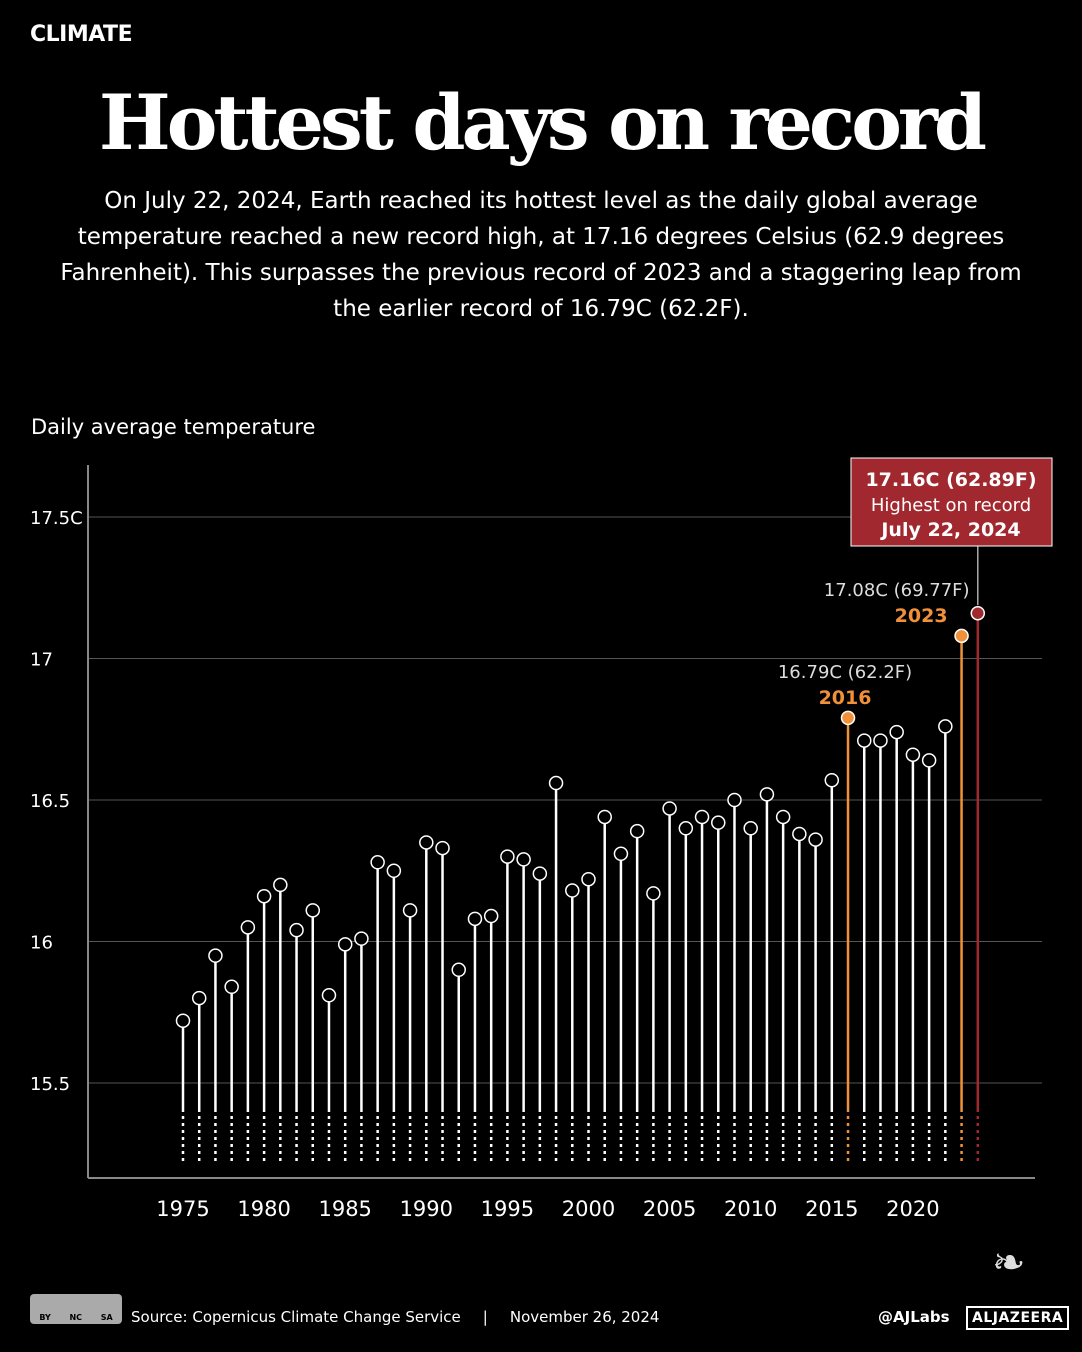 Image resolution: width=1082 pixels, height=1352 pixels. Describe the element at coordinates (750, 1209) in the screenshot. I see `x-tick-label: 2010` at that location.